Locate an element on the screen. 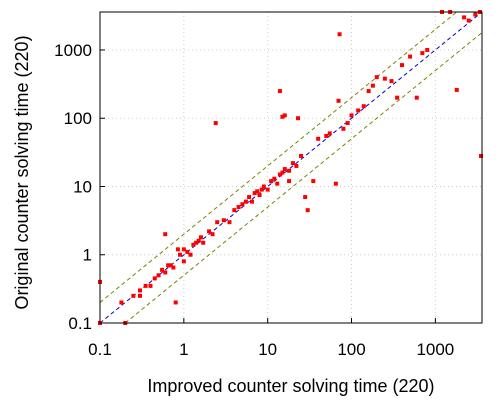 This screenshot has height=400, width=500. y-tick-label: 10 is located at coordinates (82, 186).